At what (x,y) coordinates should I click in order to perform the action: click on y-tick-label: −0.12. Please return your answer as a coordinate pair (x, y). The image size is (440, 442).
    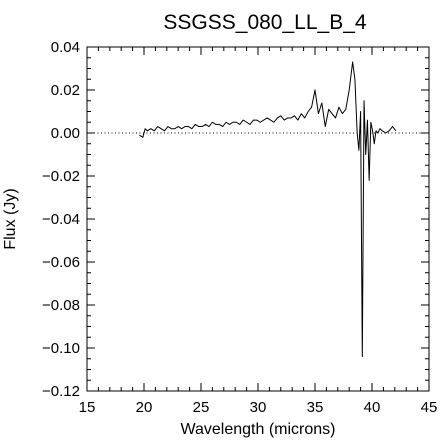
    Looking at the image, I should click on (61, 391).